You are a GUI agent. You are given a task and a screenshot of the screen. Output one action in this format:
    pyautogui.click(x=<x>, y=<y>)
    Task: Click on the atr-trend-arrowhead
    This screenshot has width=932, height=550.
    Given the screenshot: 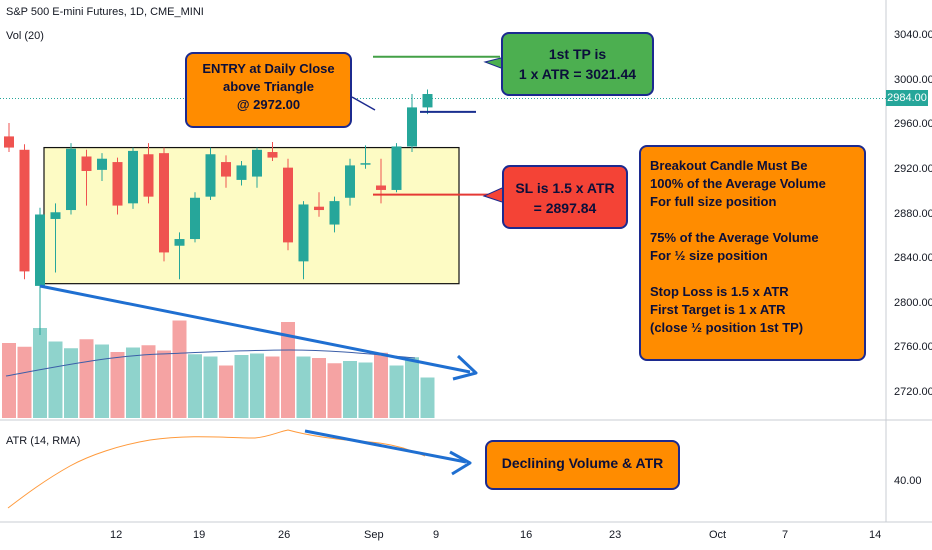 What is the action you would take?
    pyautogui.click(x=460, y=463)
    